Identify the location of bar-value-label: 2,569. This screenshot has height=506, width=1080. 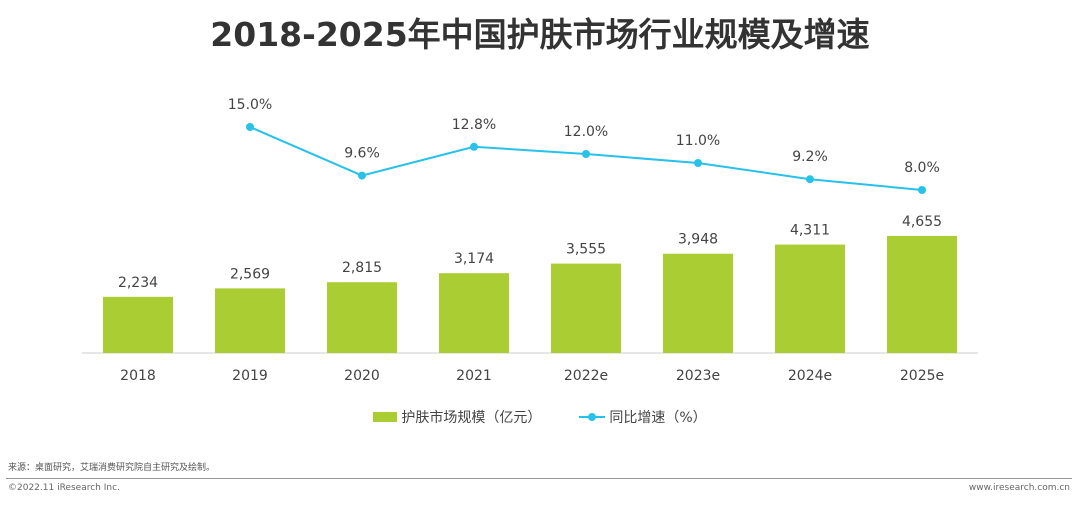
(250, 274).